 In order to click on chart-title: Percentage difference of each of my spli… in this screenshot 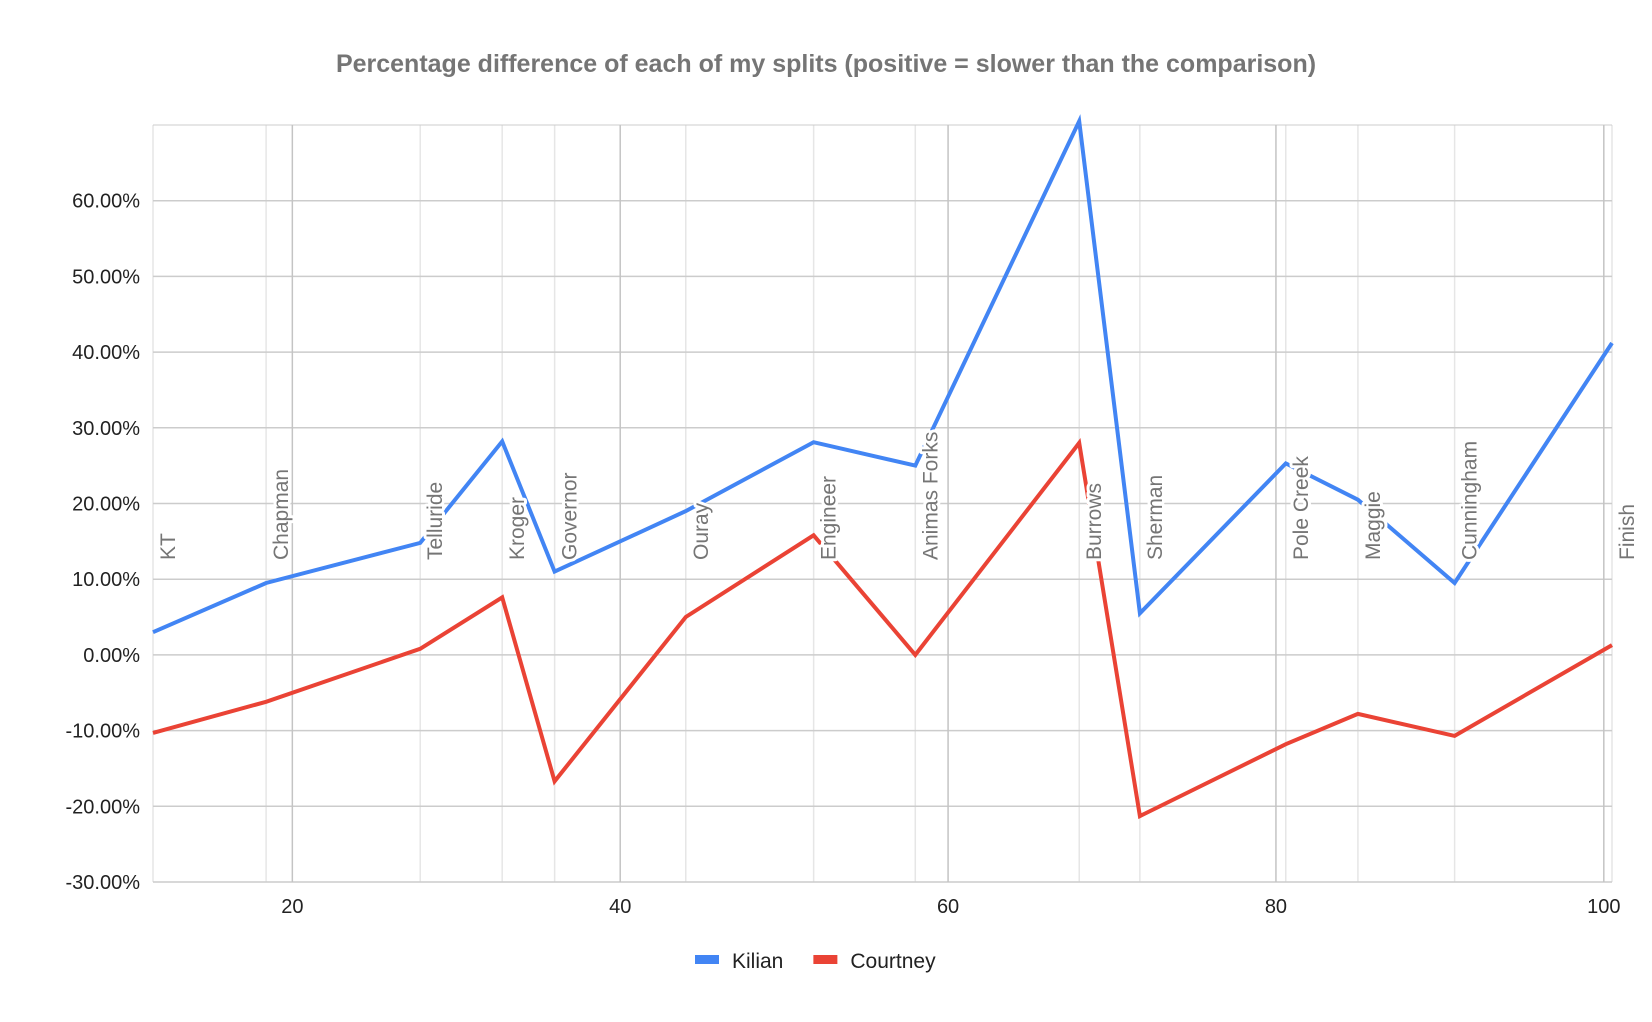, I will do `click(826, 64)`.